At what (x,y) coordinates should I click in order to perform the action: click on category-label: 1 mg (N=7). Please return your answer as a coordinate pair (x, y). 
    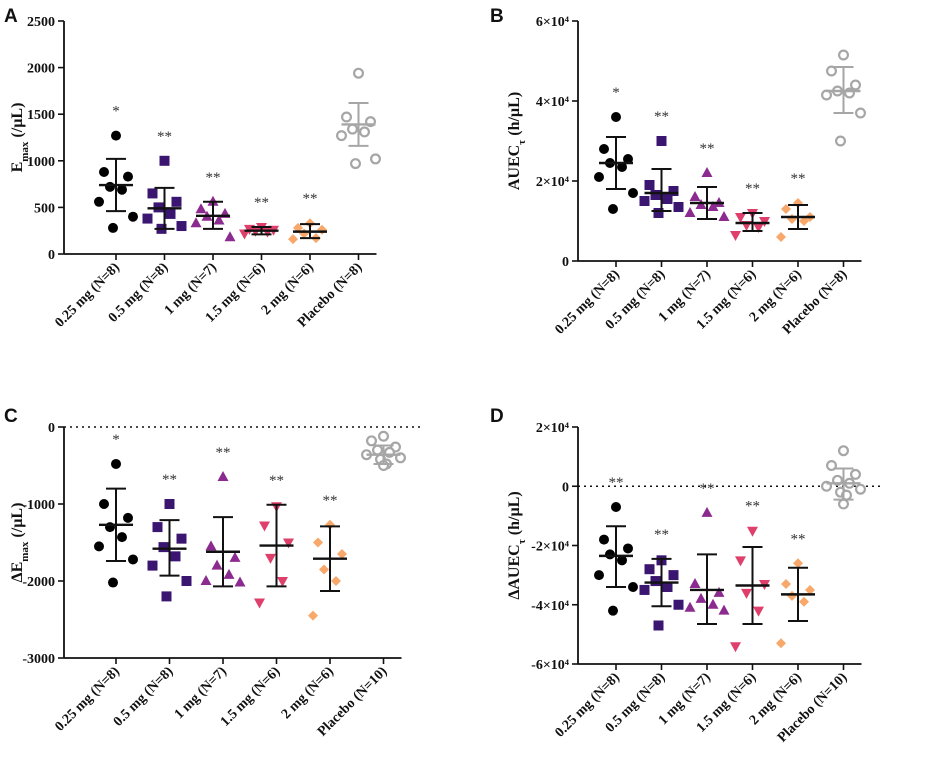
    Looking at the image, I should click on (201, 693).